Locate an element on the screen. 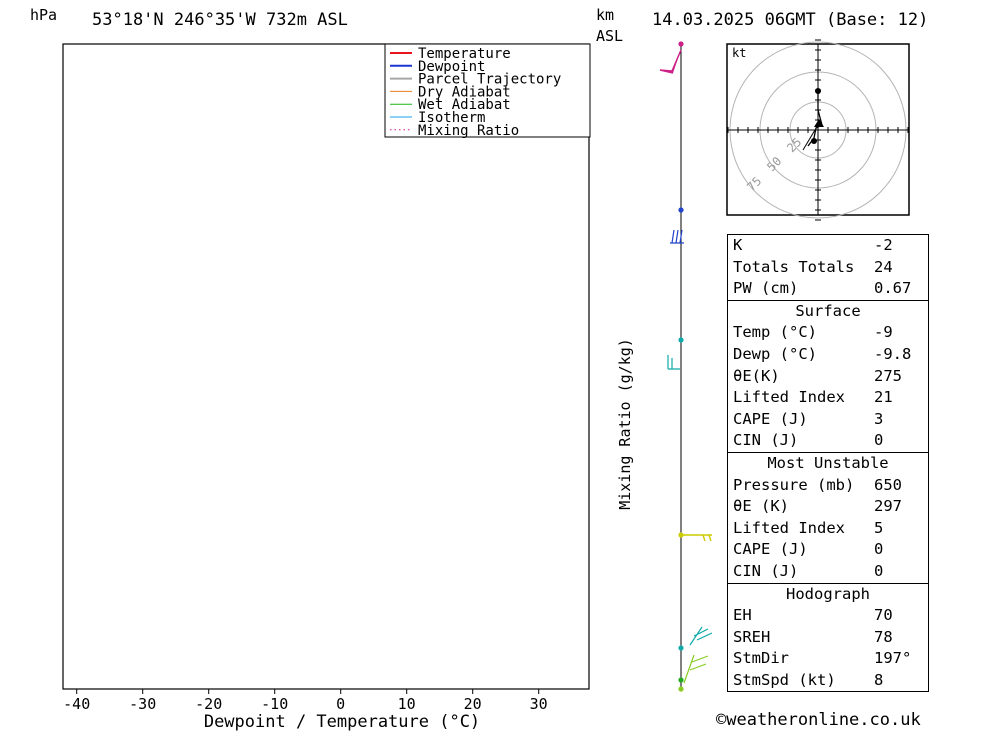 The height and width of the screenshot is (733, 1000). stat-row-k: K -2 is located at coordinates (813, 245).